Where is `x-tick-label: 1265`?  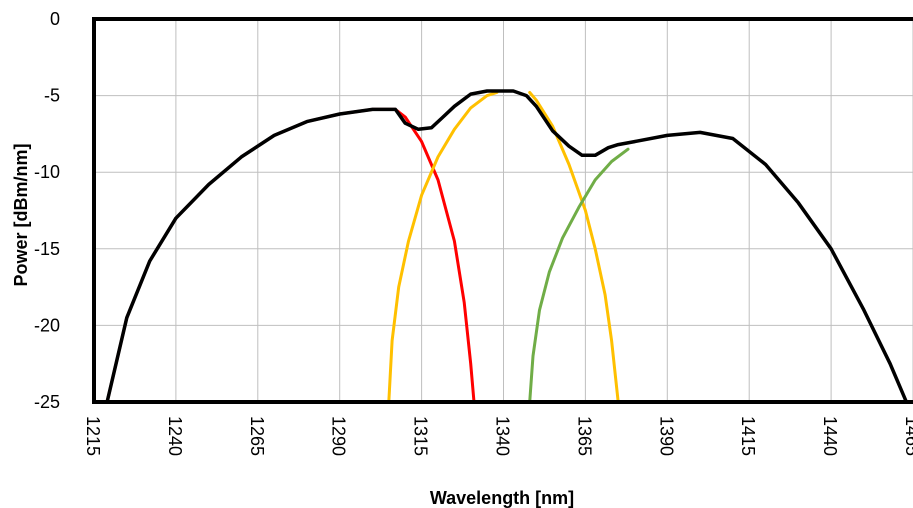
x-tick-label: 1265 is located at coordinates (257, 436).